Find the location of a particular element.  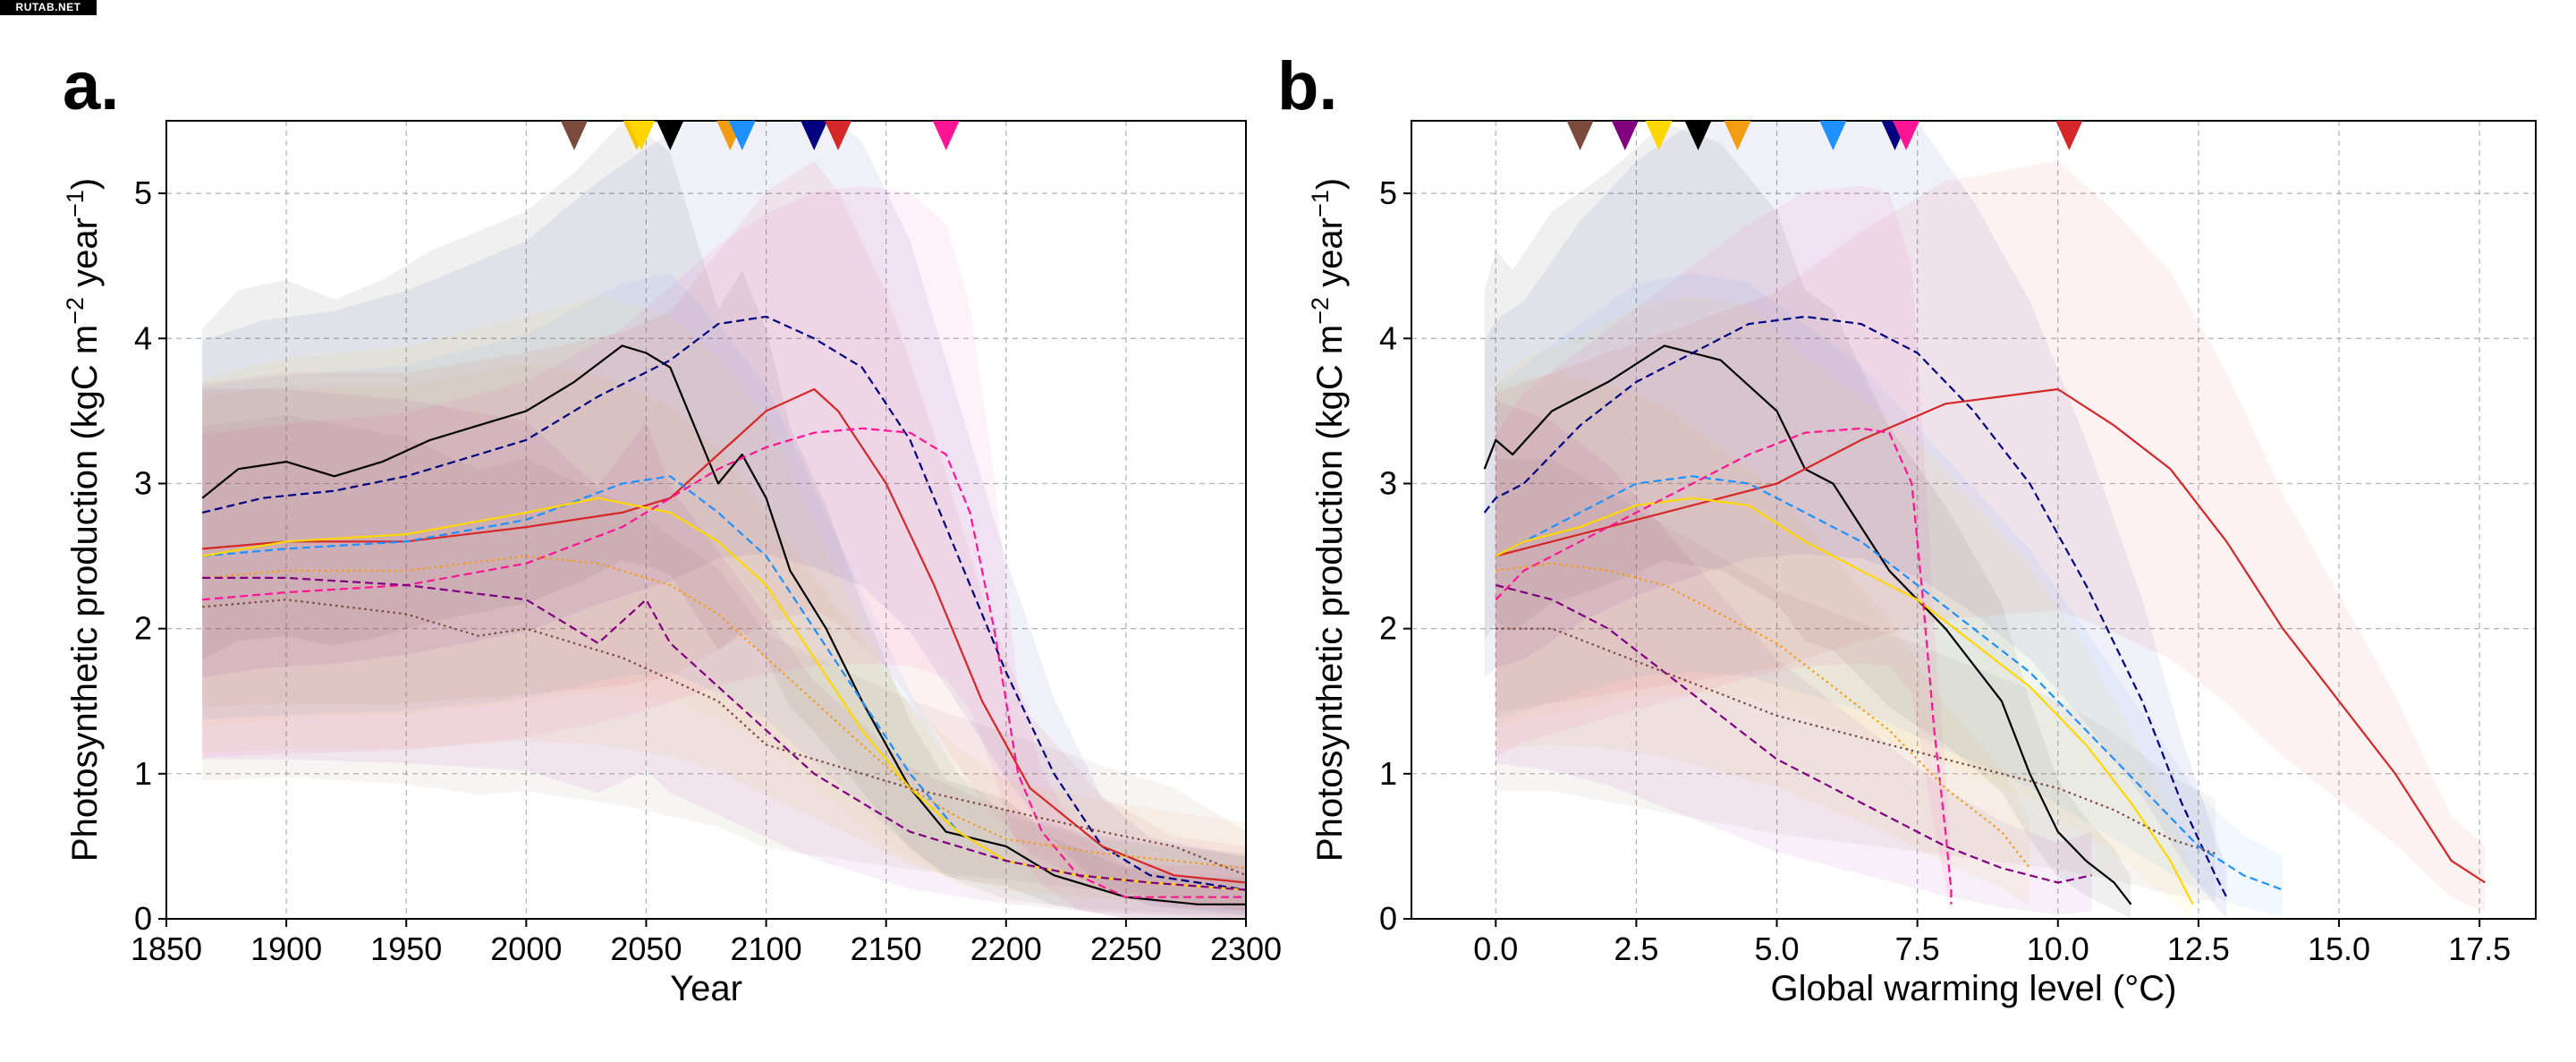

x-tick-label: 1850 is located at coordinates (166, 948).